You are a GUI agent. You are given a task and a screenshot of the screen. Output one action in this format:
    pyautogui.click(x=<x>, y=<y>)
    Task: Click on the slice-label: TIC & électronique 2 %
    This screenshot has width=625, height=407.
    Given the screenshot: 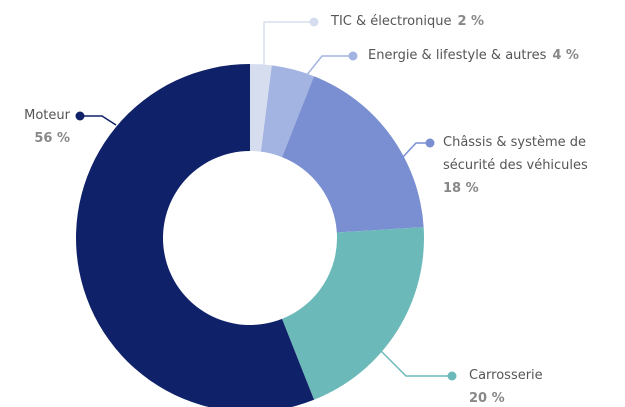 What is the action you would take?
    pyautogui.click(x=407, y=21)
    